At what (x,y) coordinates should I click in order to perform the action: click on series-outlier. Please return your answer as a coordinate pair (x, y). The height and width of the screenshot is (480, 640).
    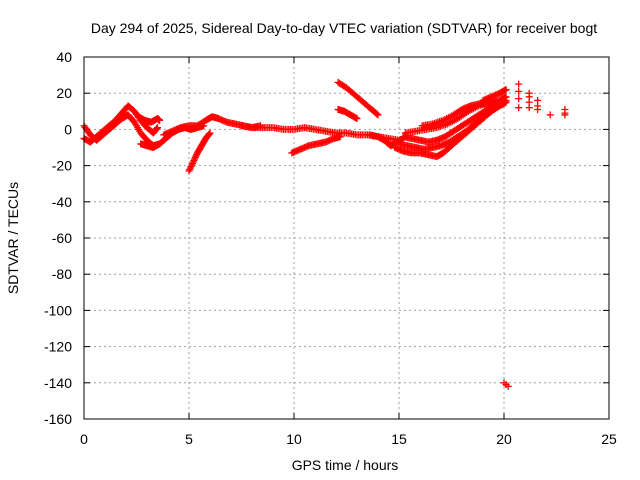
    Looking at the image, I should click on (506, 384).